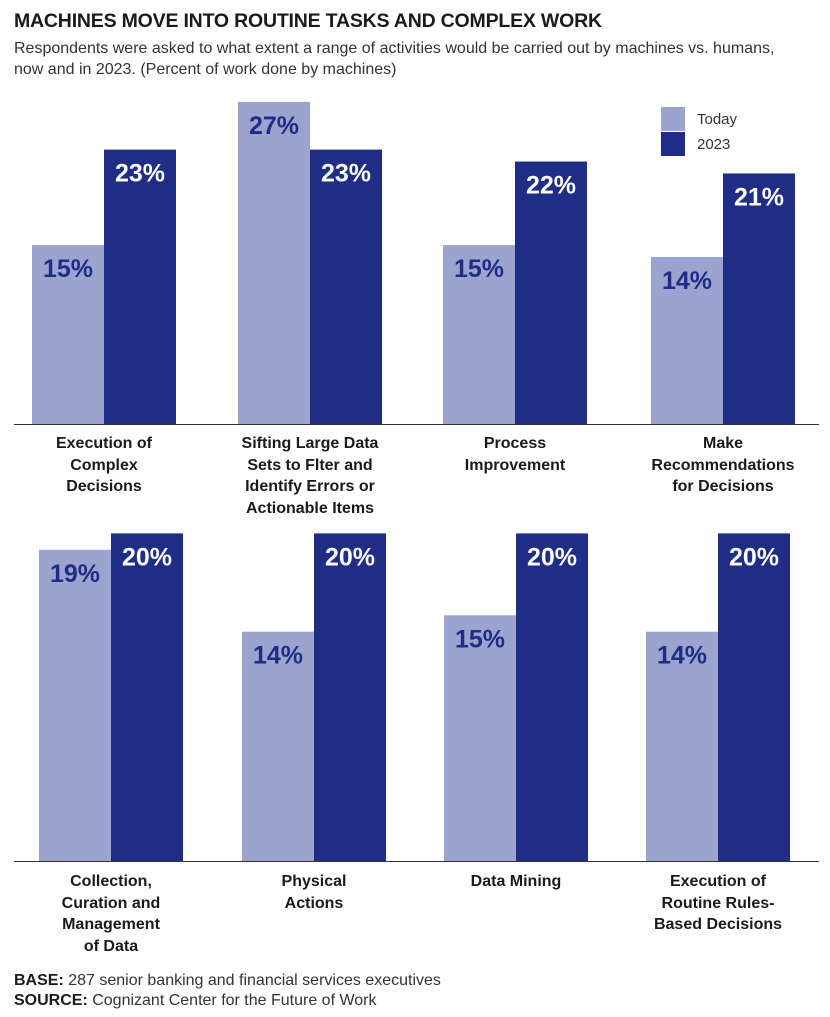 Image resolution: width=830 pixels, height=1017 pixels. Describe the element at coordinates (759, 197) in the screenshot. I see `data-label-2023-p1-c4: 21%` at that location.